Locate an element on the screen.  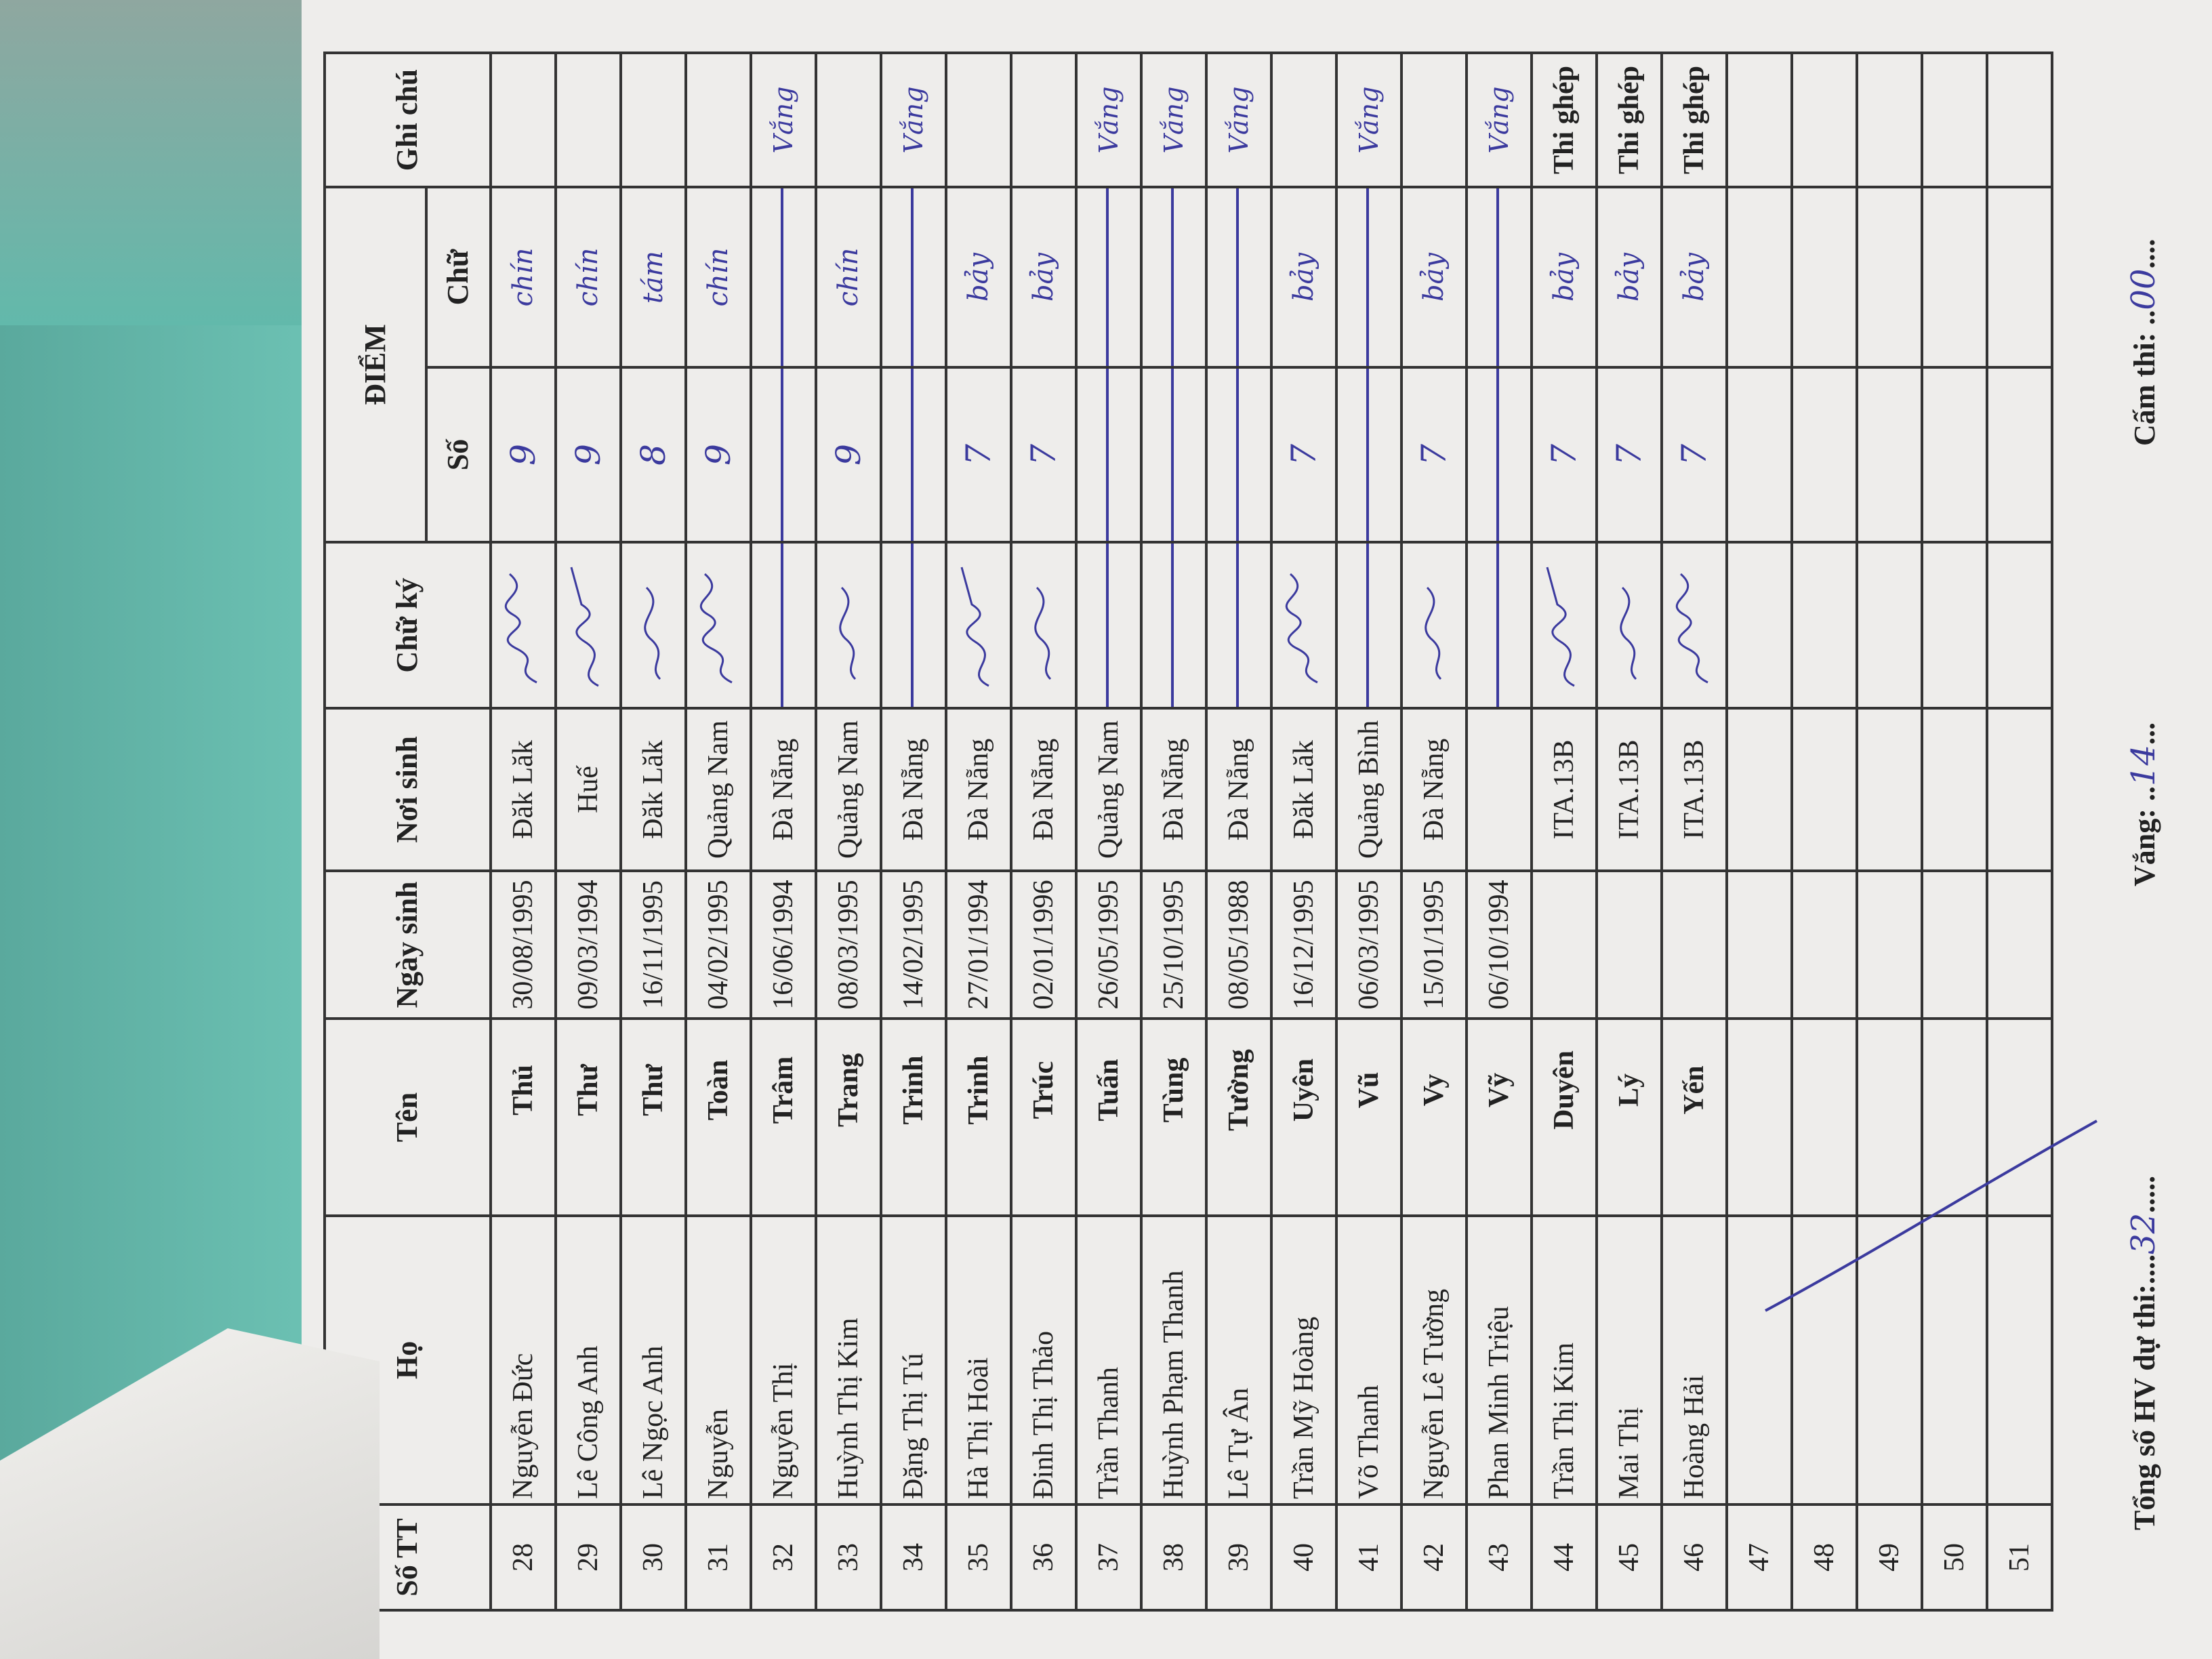
cell-stt: 39 is located at coordinates (1238, 1557).